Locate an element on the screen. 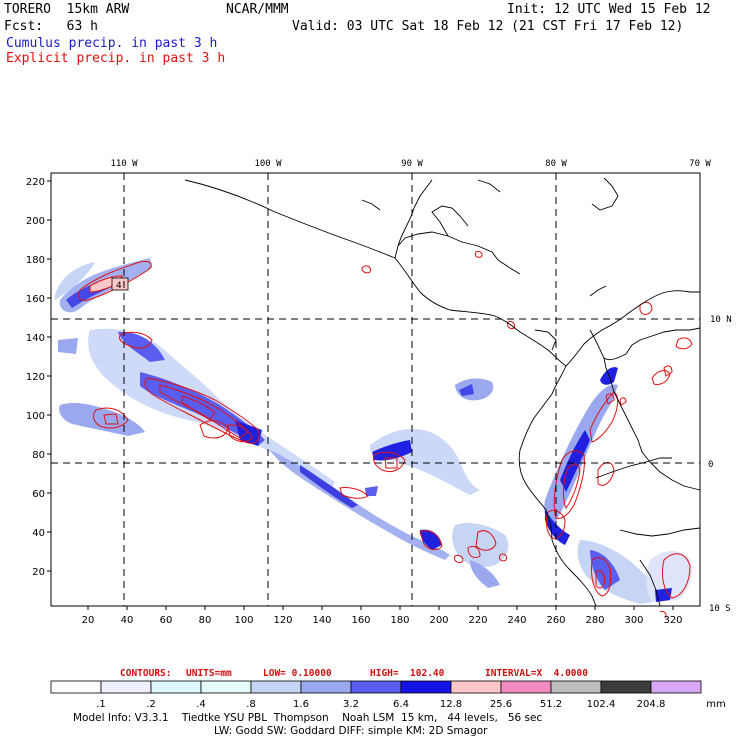  colorbar-level: .4 is located at coordinates (201, 704).